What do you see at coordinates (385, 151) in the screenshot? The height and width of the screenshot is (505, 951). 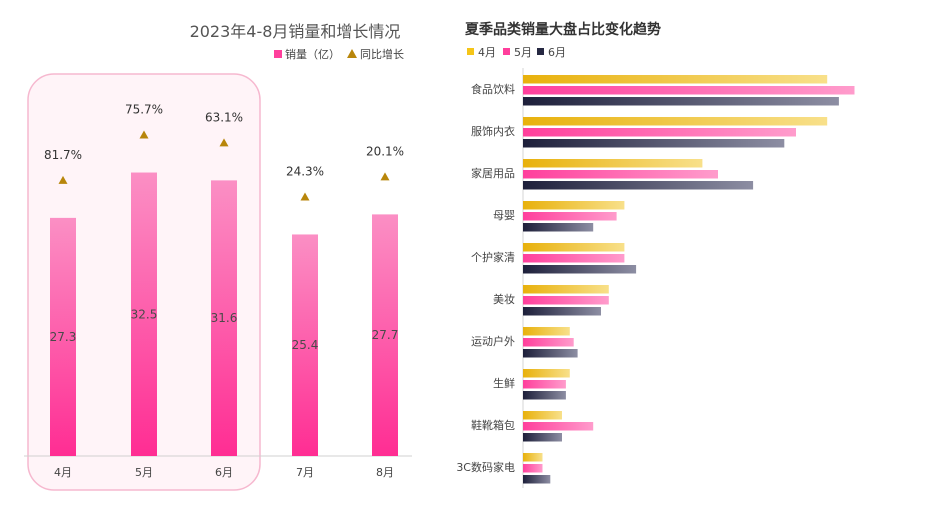 I see `growth-value-label: 20.1%` at bounding box center [385, 151].